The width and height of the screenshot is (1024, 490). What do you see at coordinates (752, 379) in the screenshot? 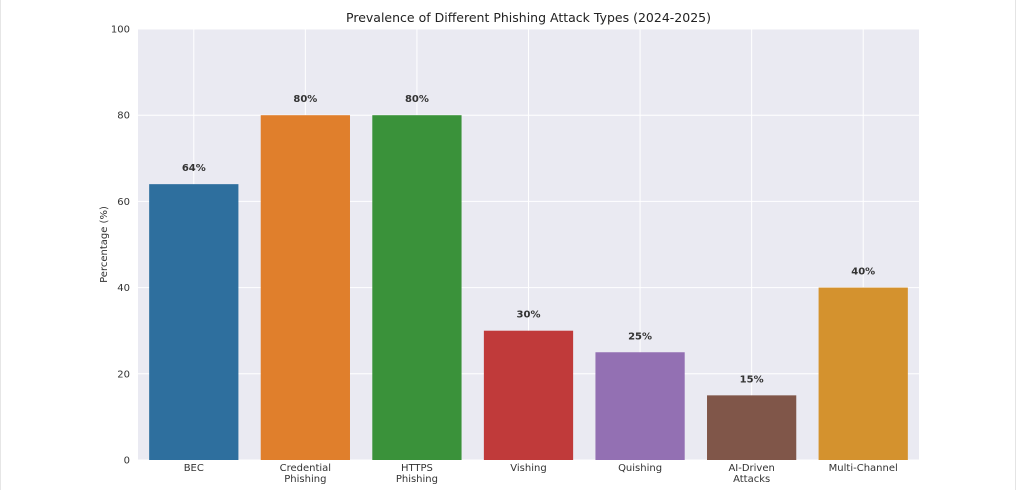
I see `data-label: 15%` at bounding box center [752, 379].